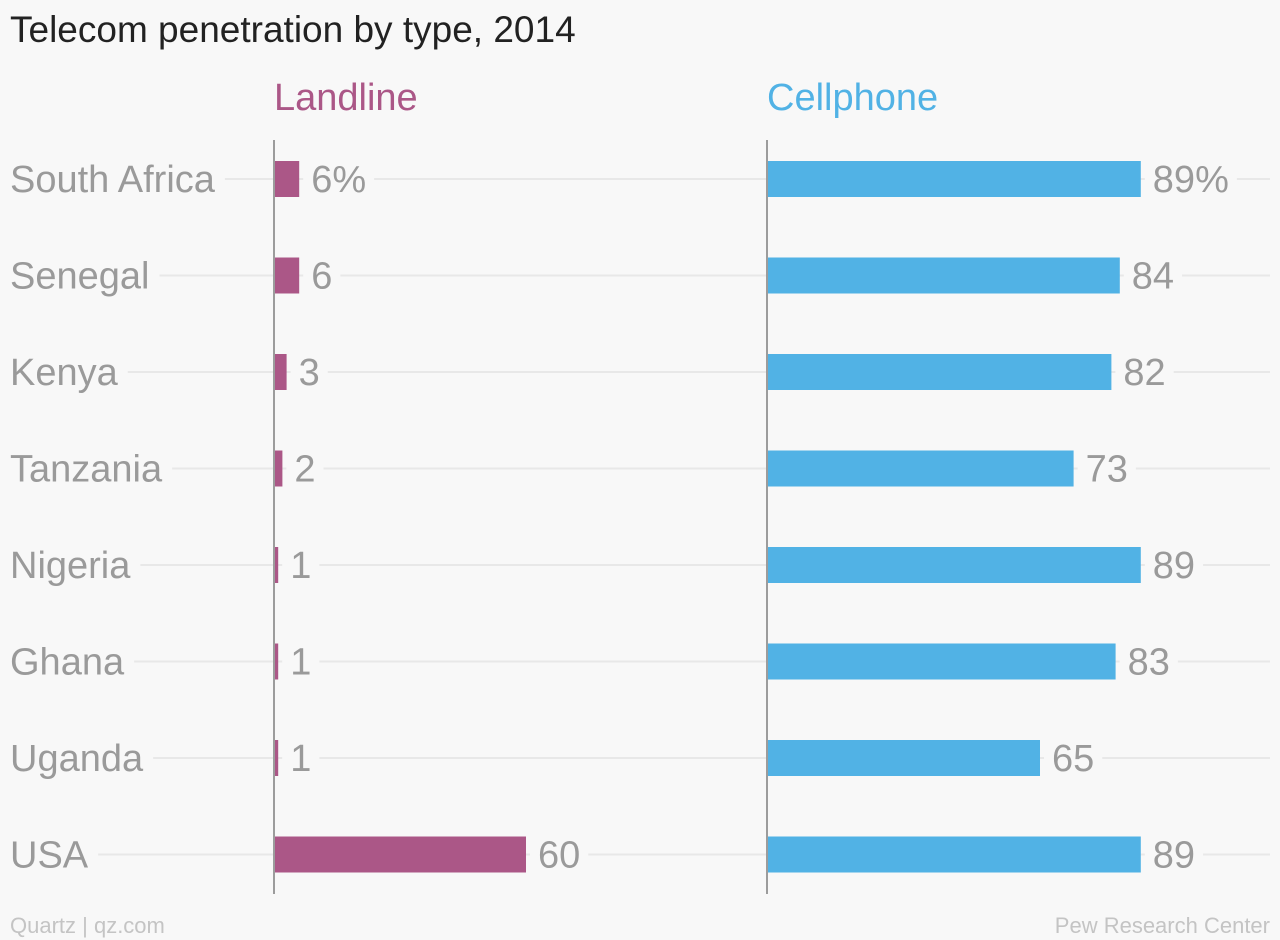  I want to click on category-label: Nigeria, so click(70, 566).